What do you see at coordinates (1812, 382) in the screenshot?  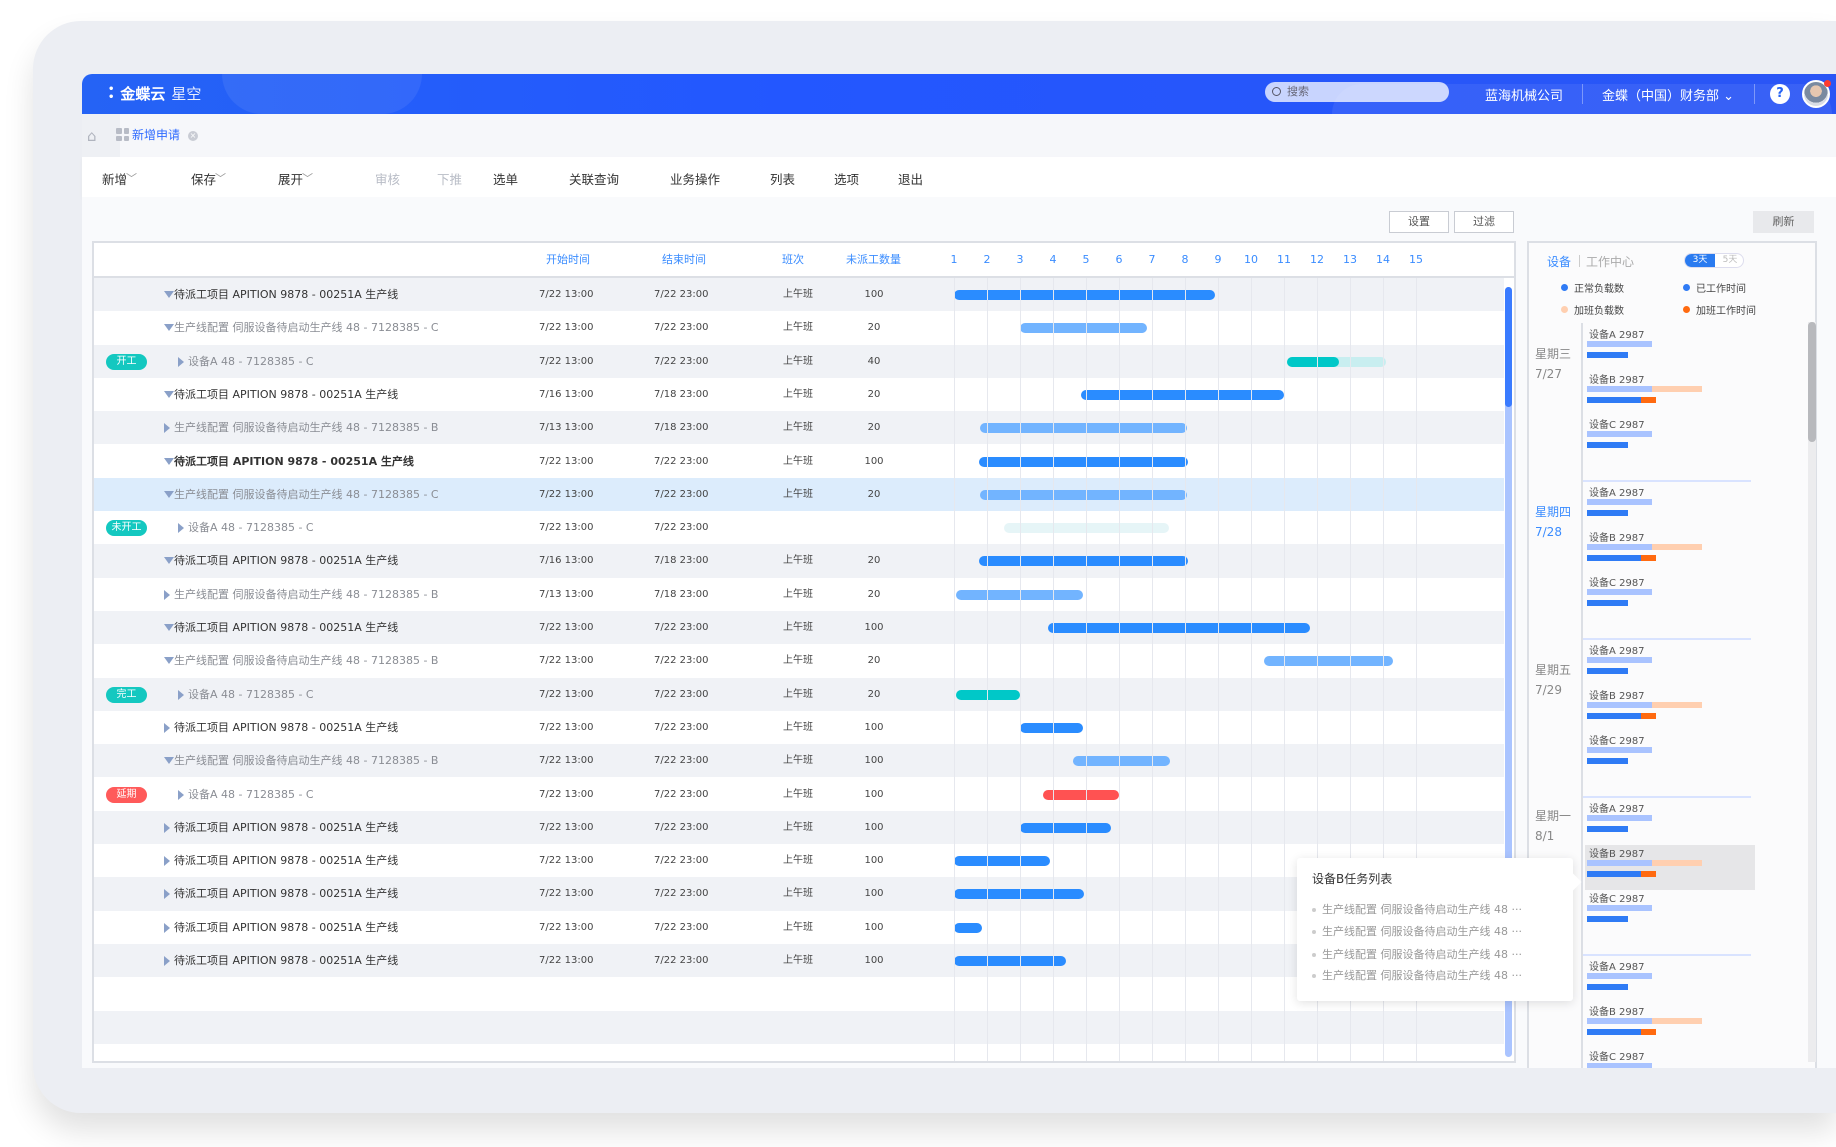 I see `scrollbar-thumb` at bounding box center [1812, 382].